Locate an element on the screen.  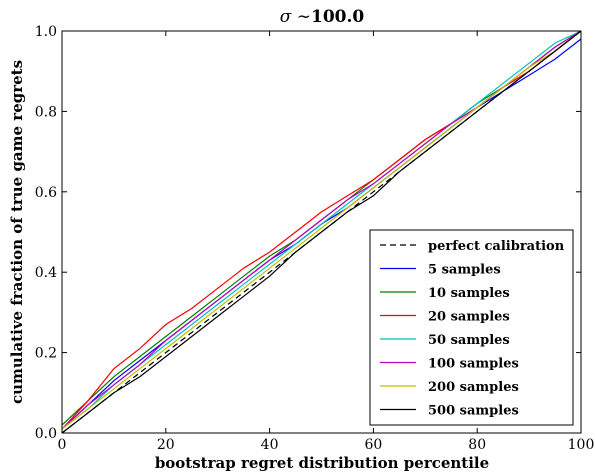
legend-label-6: 200 samples is located at coordinates (473, 387).